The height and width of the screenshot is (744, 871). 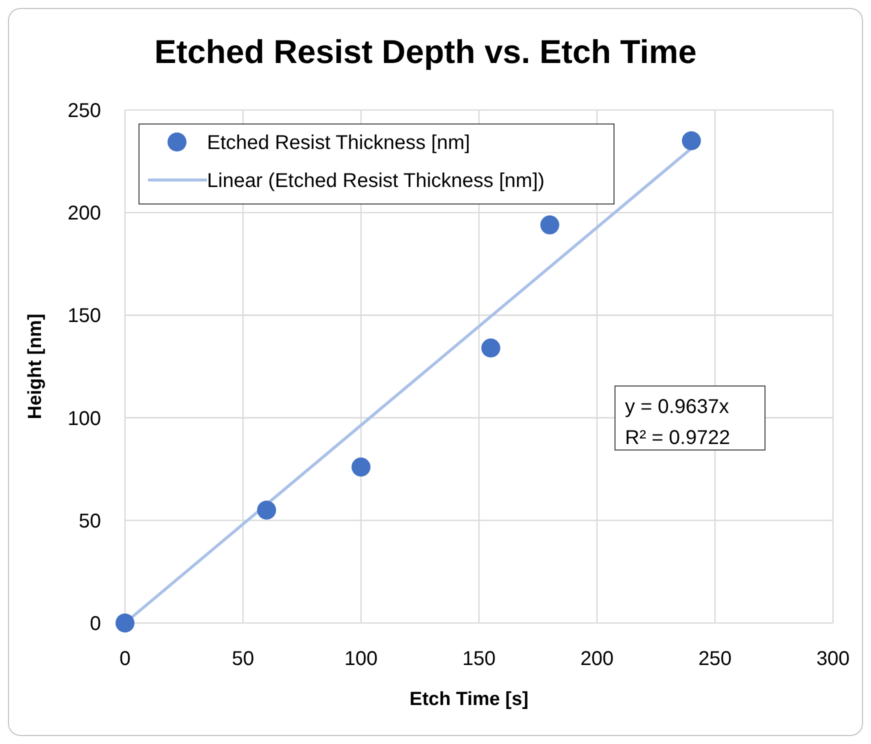 What do you see at coordinates (338, 143) in the screenshot?
I see `legend-label: Etched Resist Thickness [nm]` at bounding box center [338, 143].